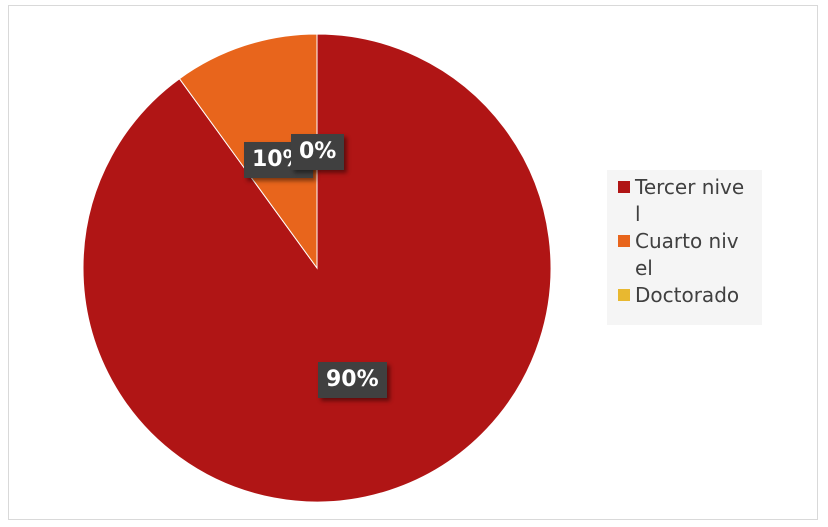  What do you see at coordinates (352, 380) in the screenshot?
I see `data-label-tercer-nivel: 90%` at bounding box center [352, 380].